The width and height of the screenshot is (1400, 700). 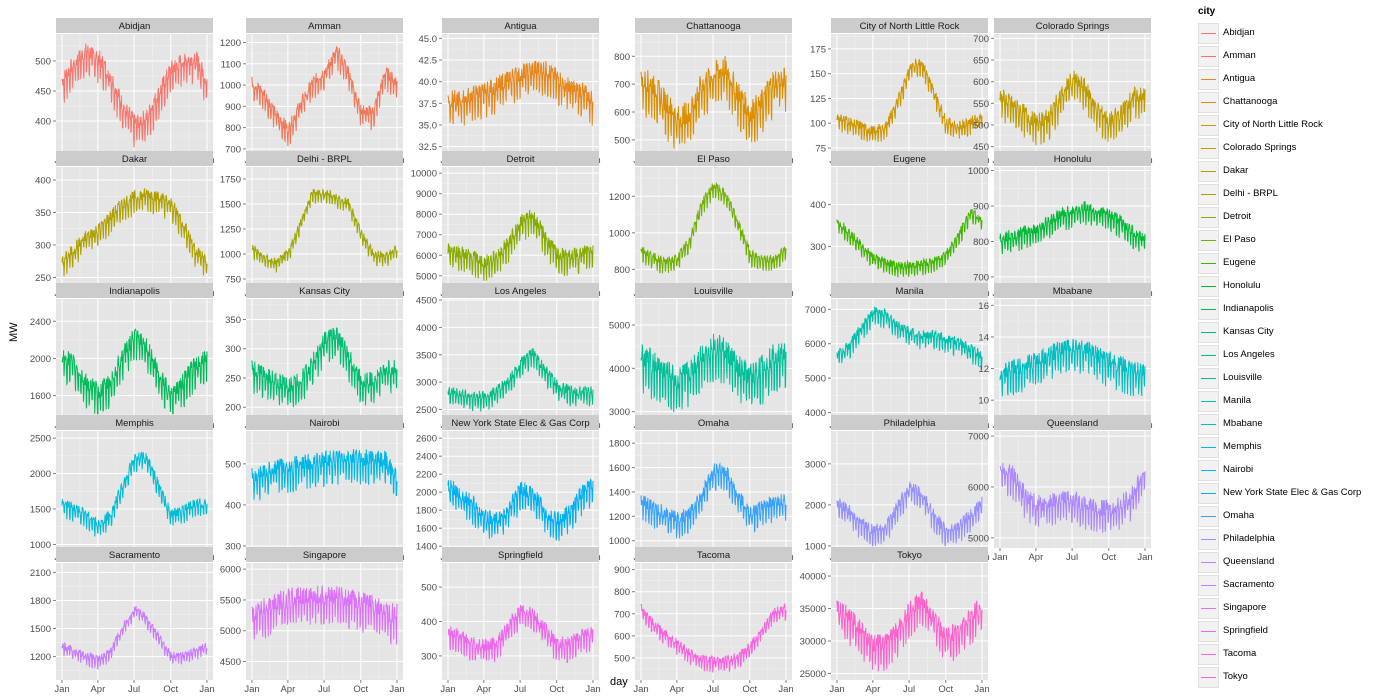 I want to click on y-tick-label: 6000, so click(x=978, y=487).